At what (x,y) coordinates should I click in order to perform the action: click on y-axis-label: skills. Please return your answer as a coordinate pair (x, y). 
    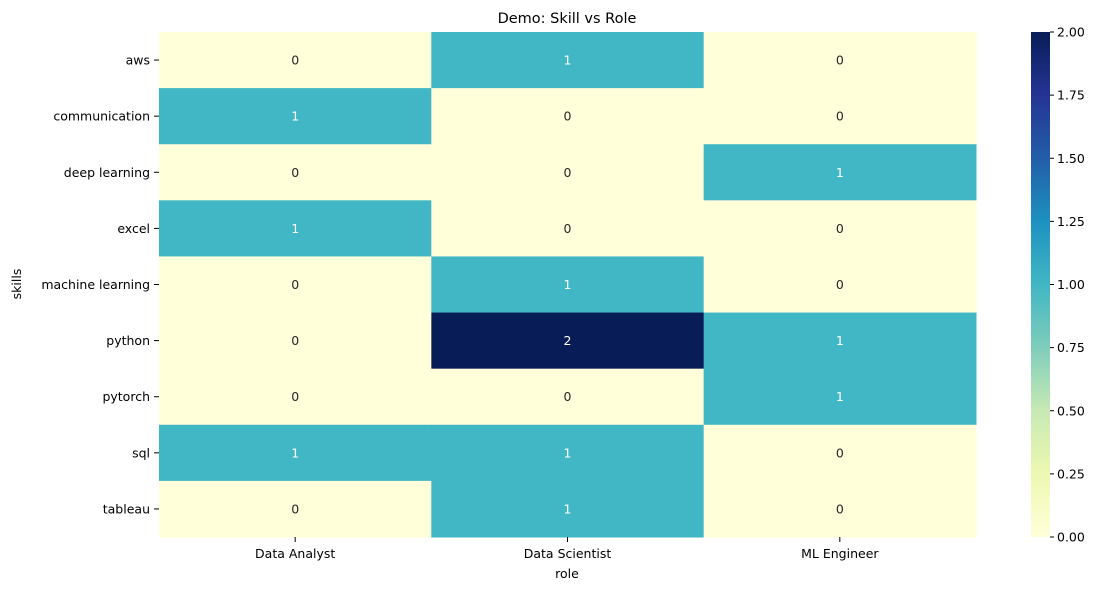
    Looking at the image, I should click on (16, 284).